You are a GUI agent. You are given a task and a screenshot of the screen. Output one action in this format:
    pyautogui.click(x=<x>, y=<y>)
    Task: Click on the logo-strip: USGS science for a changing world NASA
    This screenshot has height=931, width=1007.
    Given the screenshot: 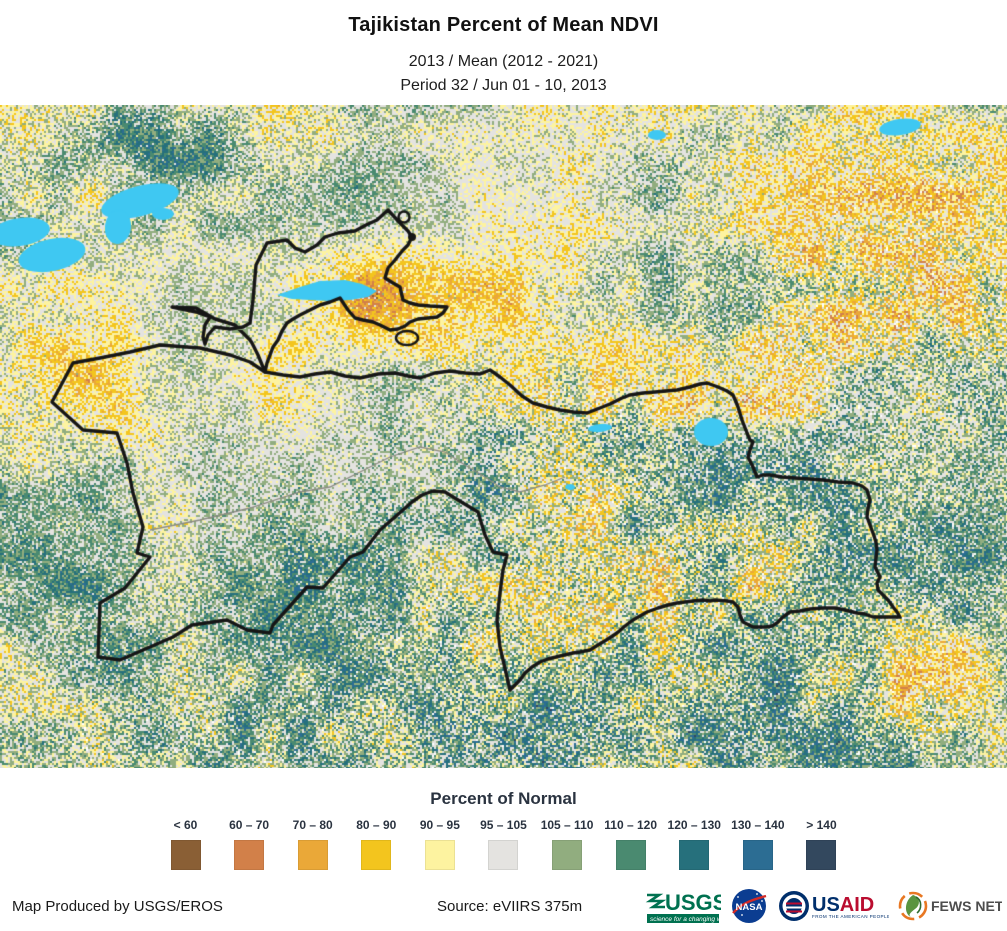 What is the action you would take?
    pyautogui.click(x=823, y=906)
    